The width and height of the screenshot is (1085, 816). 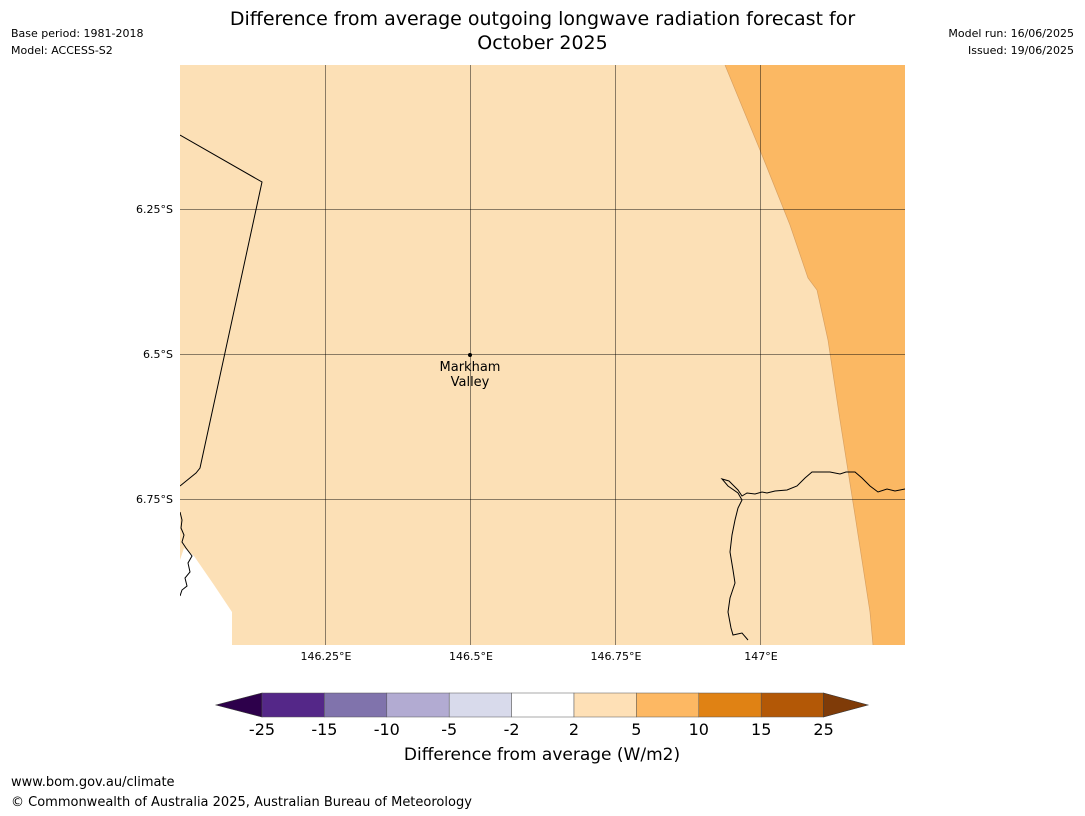 I want to click on lat-label-625: 6.25°S, so click(x=154, y=209).